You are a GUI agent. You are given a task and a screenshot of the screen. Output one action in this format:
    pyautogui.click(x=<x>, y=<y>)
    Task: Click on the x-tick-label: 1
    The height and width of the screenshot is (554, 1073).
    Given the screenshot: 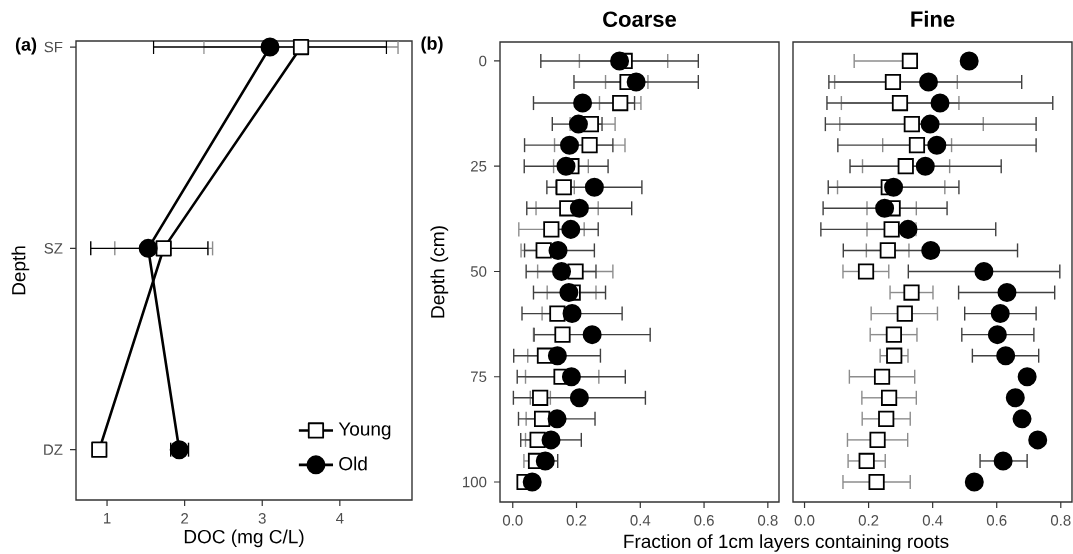 What is the action you would take?
    pyautogui.click(x=107, y=518)
    